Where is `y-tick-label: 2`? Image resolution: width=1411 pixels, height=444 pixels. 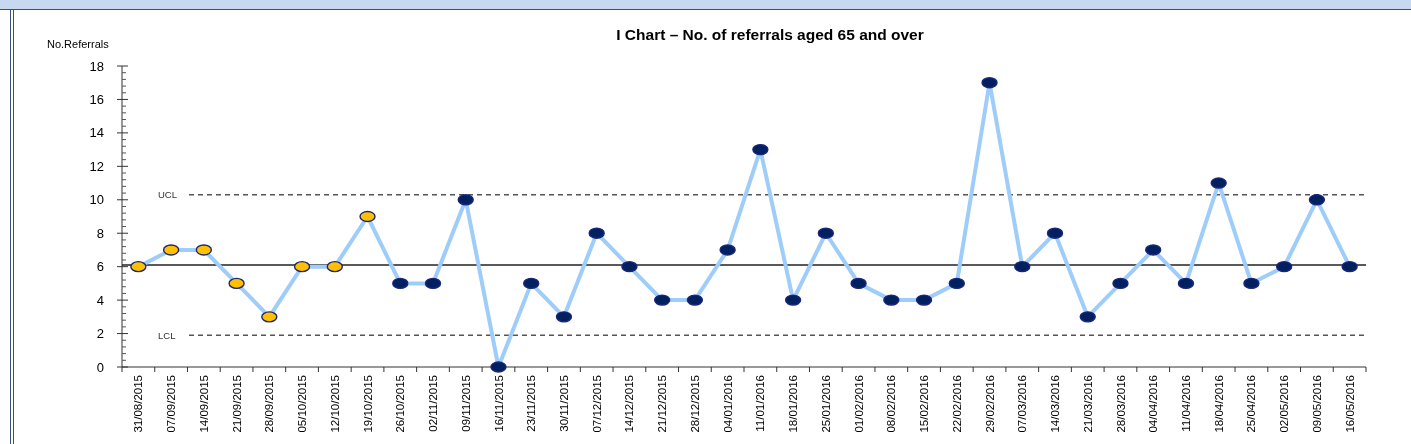
y-tick-label: 2 is located at coordinates (100, 334).